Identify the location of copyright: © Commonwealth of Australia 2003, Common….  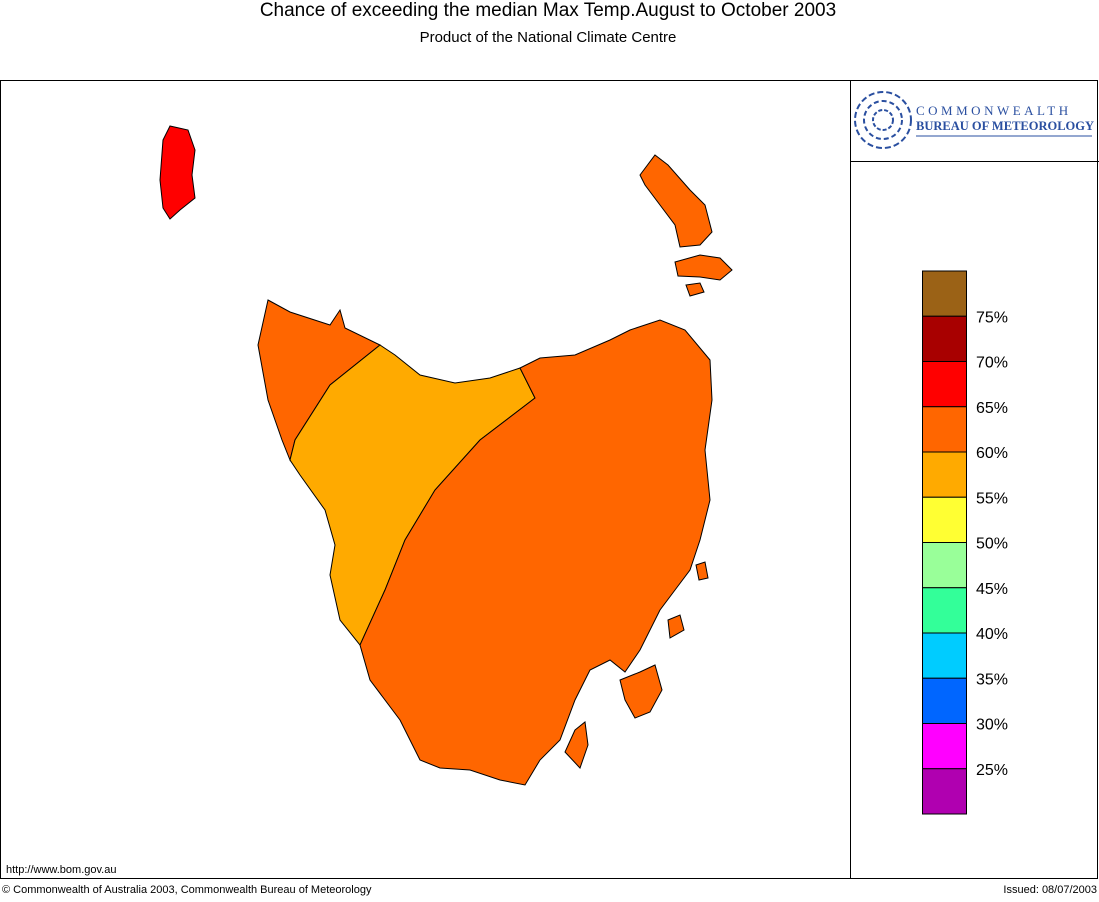
(187, 890).